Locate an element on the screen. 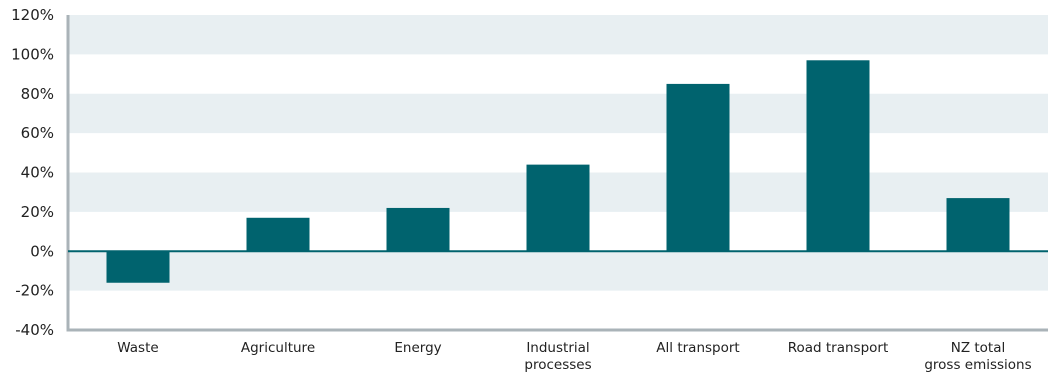 The height and width of the screenshot is (376, 1050). y-tick-label: -20% is located at coordinates (34, 291).